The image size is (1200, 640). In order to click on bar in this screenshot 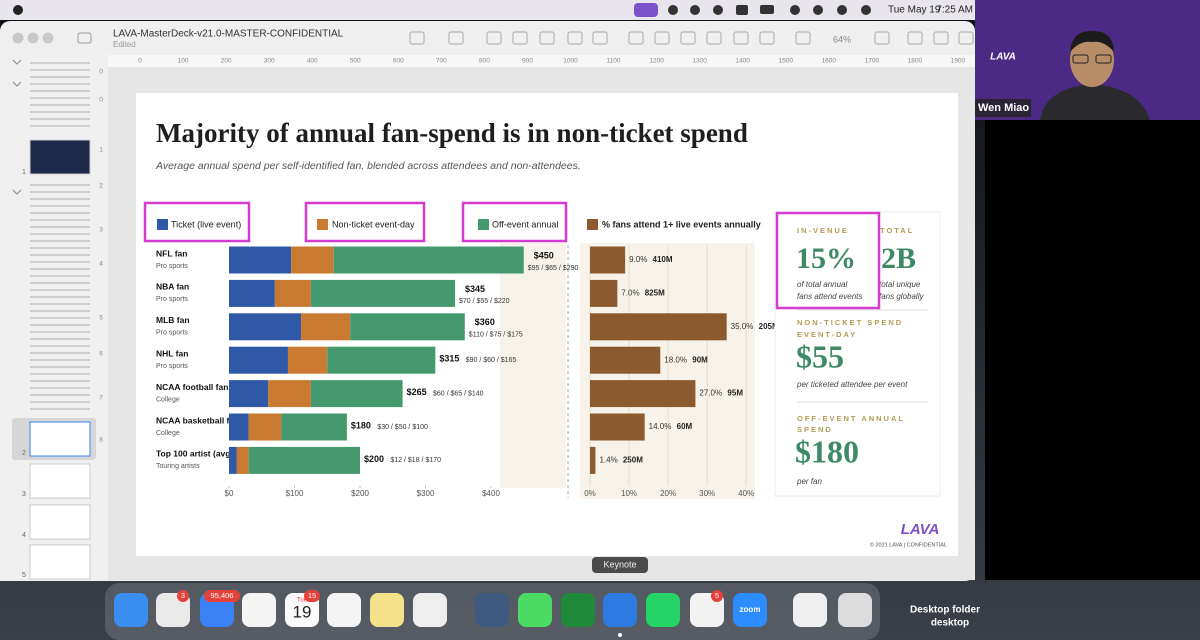, I will do `click(608, 260)`.